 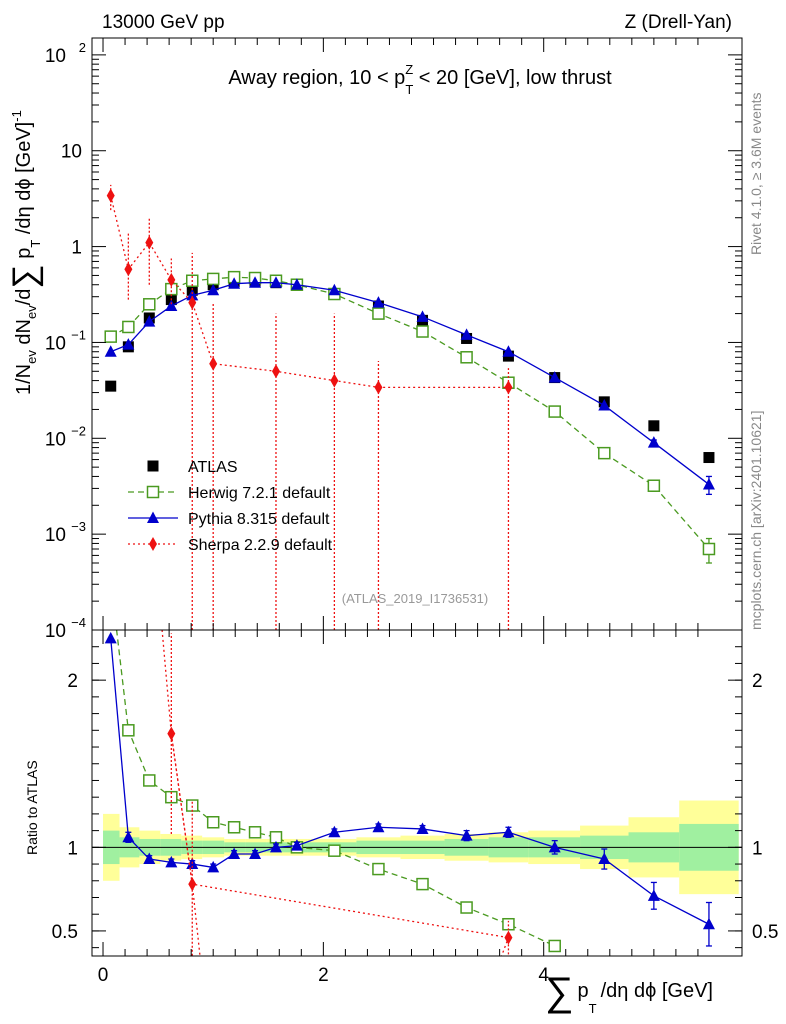 What do you see at coordinates (213, 467) in the screenshot?
I see `legend-label: ATLAS` at bounding box center [213, 467].